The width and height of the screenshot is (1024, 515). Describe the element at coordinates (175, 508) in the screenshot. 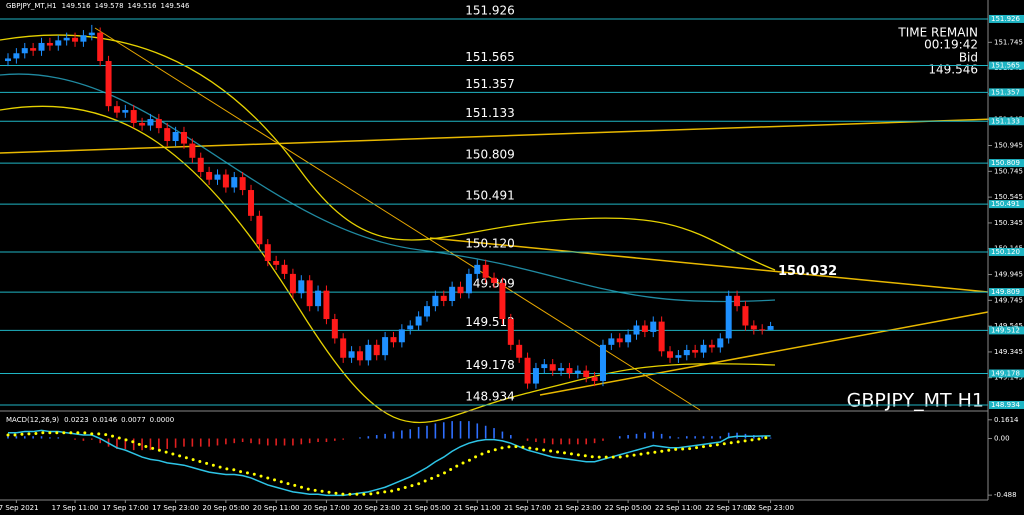

I see `x-tick-label: 17 Sep 23:00` at that location.